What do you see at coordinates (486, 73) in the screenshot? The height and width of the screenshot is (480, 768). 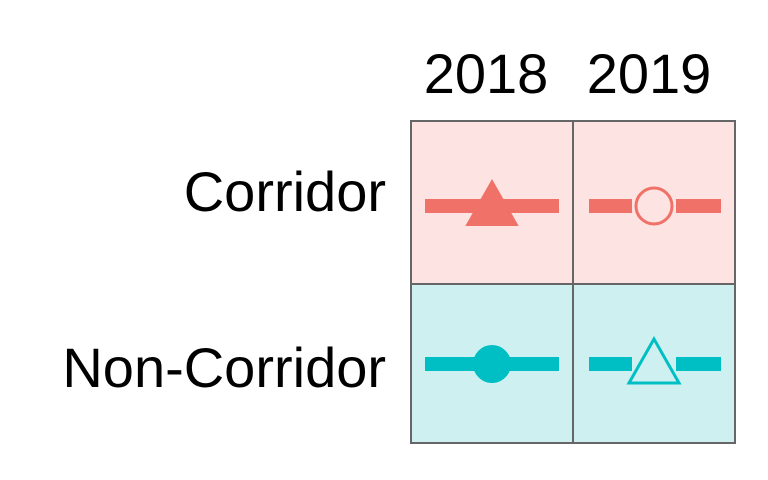 I see `column-label-2018: 2018` at bounding box center [486, 73].